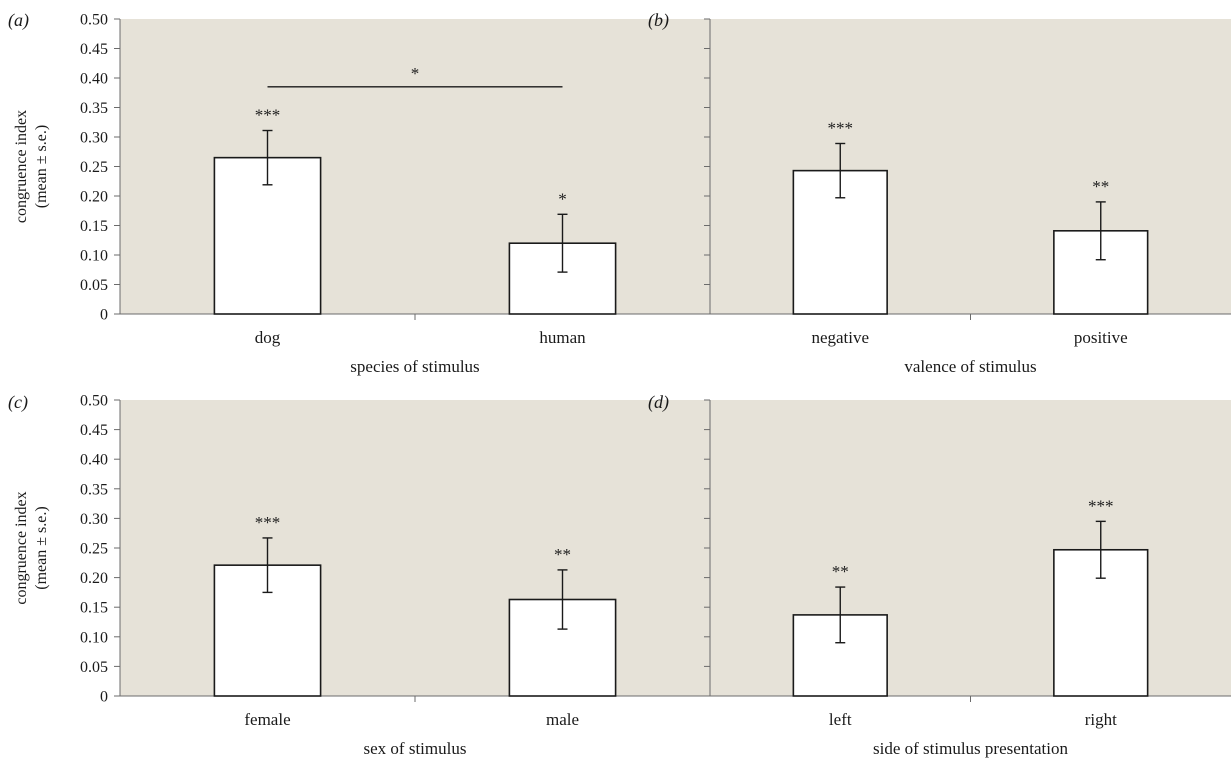 Image resolution: width=1231 pixels, height=762 pixels. Describe the element at coordinates (267, 719) in the screenshot. I see `x-tick-label: female` at that location.